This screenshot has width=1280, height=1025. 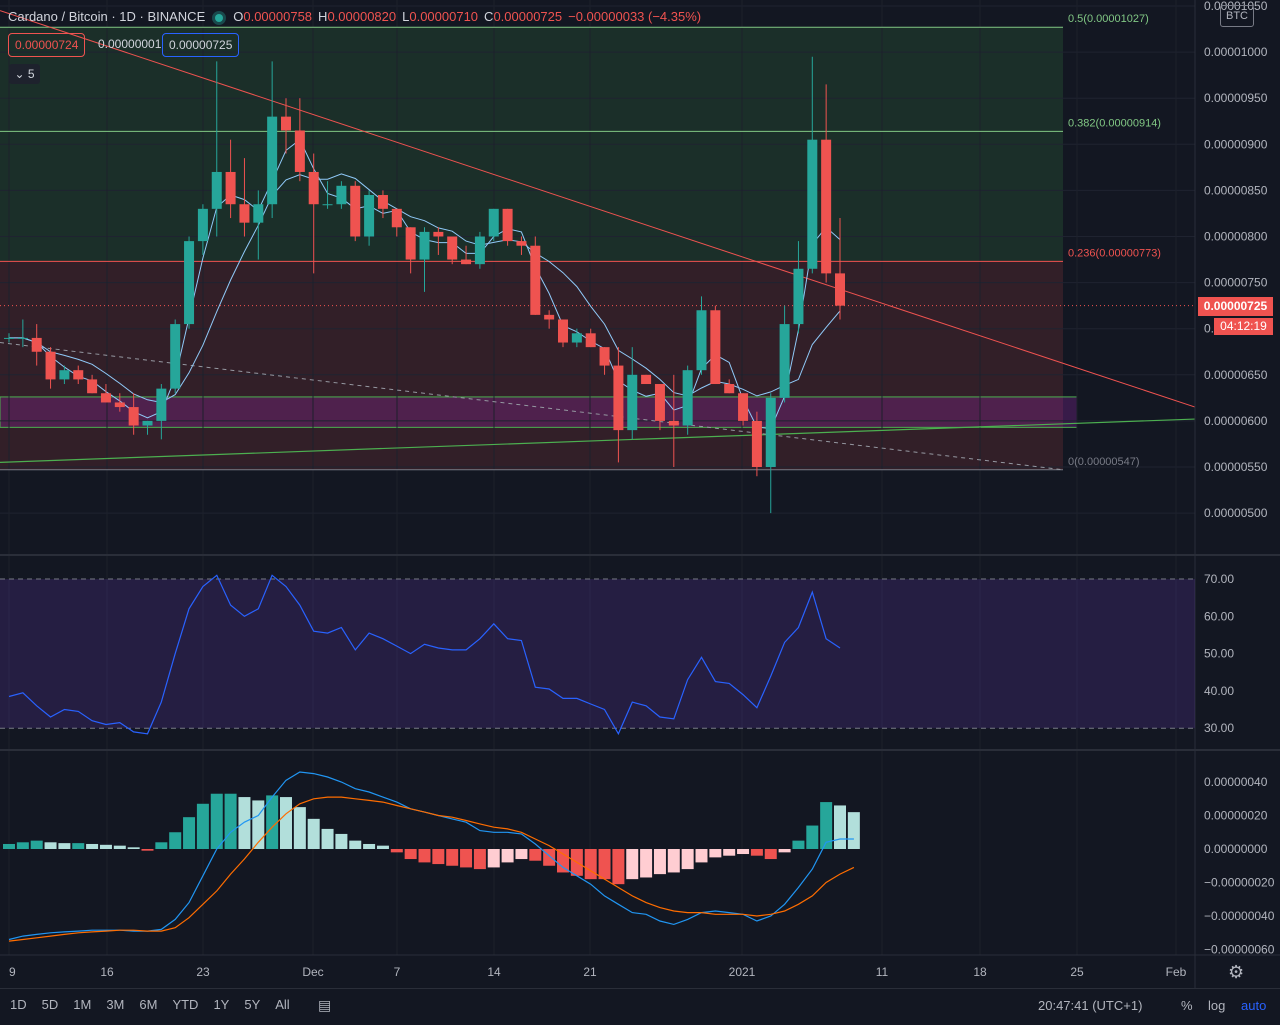 What do you see at coordinates (18, 1004) in the screenshot?
I see `range-1d: 1D` at bounding box center [18, 1004].